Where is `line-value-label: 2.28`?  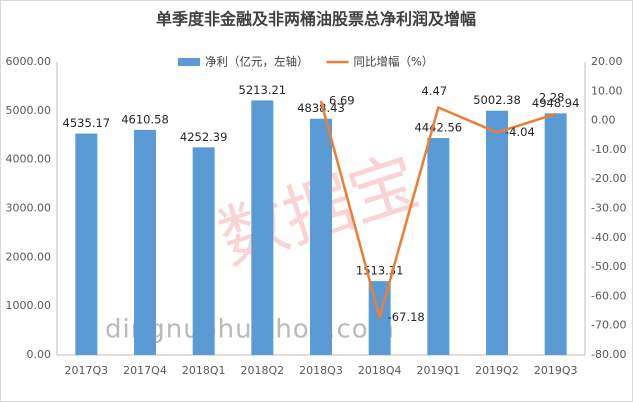
line-value-label: 2.28 is located at coordinates (552, 97).